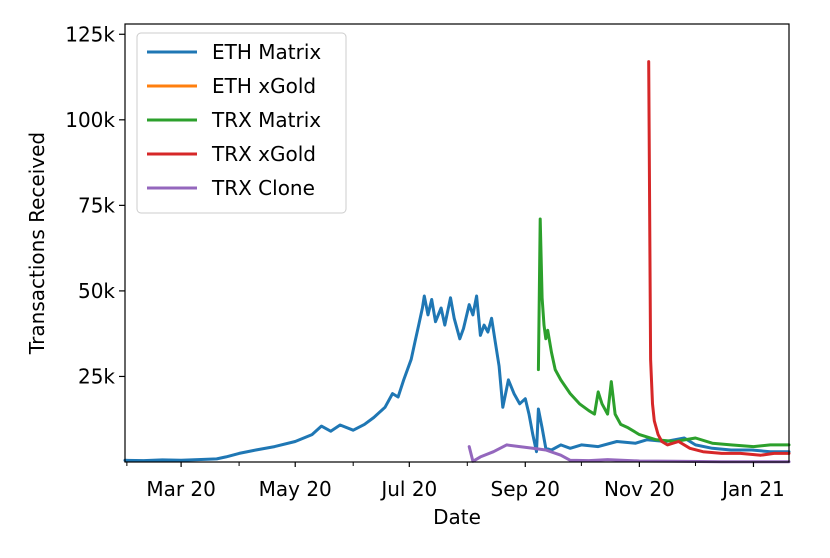 This screenshot has width=830, height=558. I want to click on x-tick-label: Sep 20, so click(526, 489).